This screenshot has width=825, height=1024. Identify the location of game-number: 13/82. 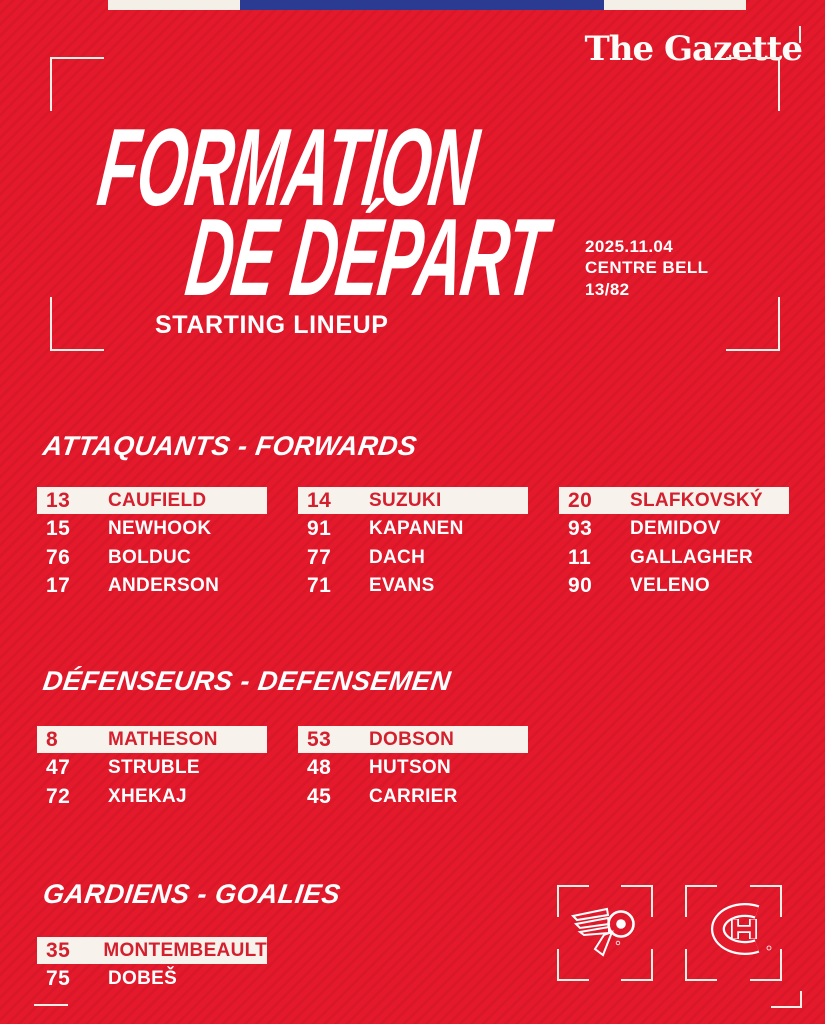
(607, 289).